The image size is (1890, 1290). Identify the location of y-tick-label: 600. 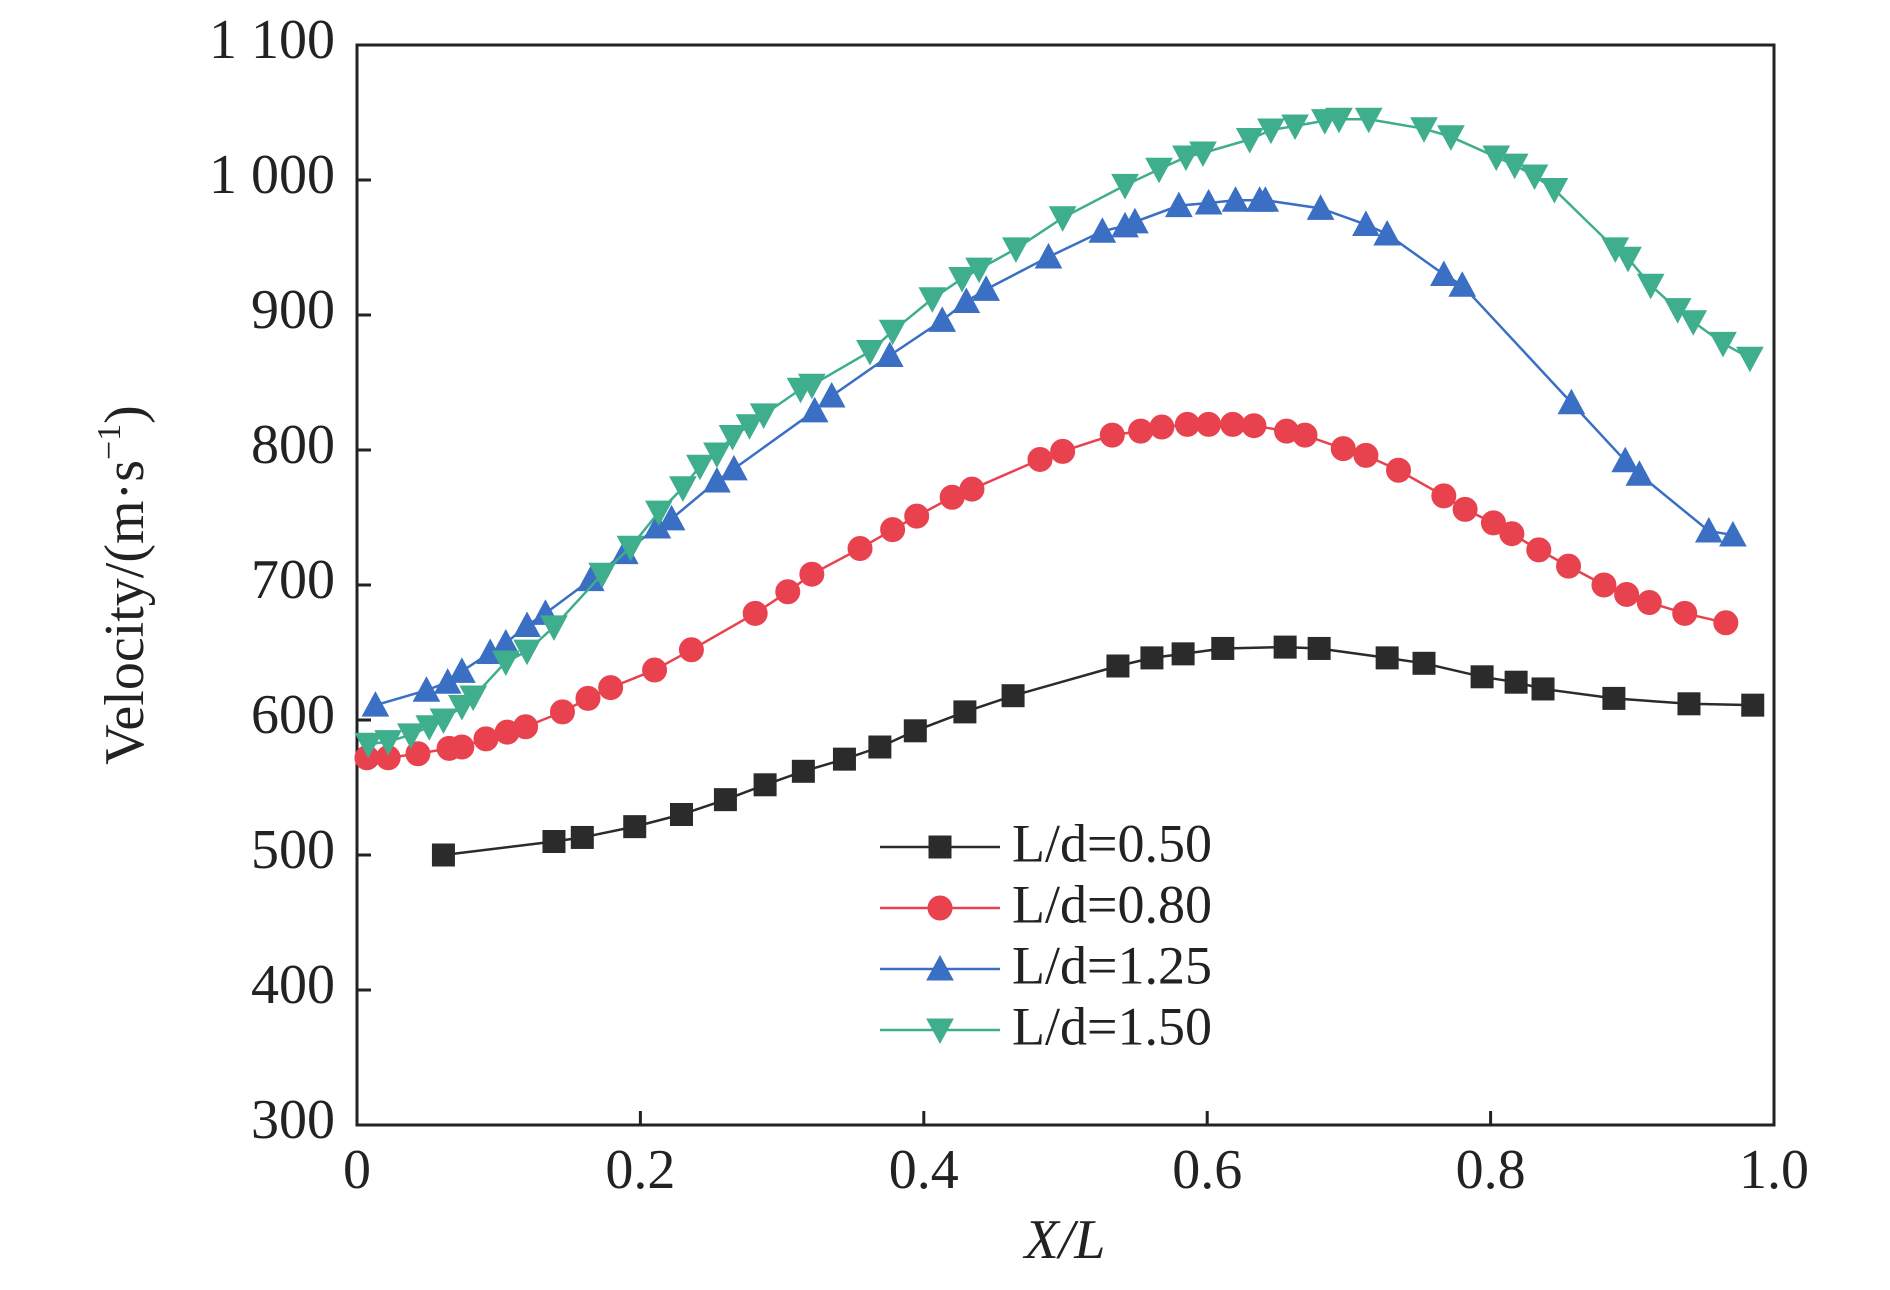
(293, 715).